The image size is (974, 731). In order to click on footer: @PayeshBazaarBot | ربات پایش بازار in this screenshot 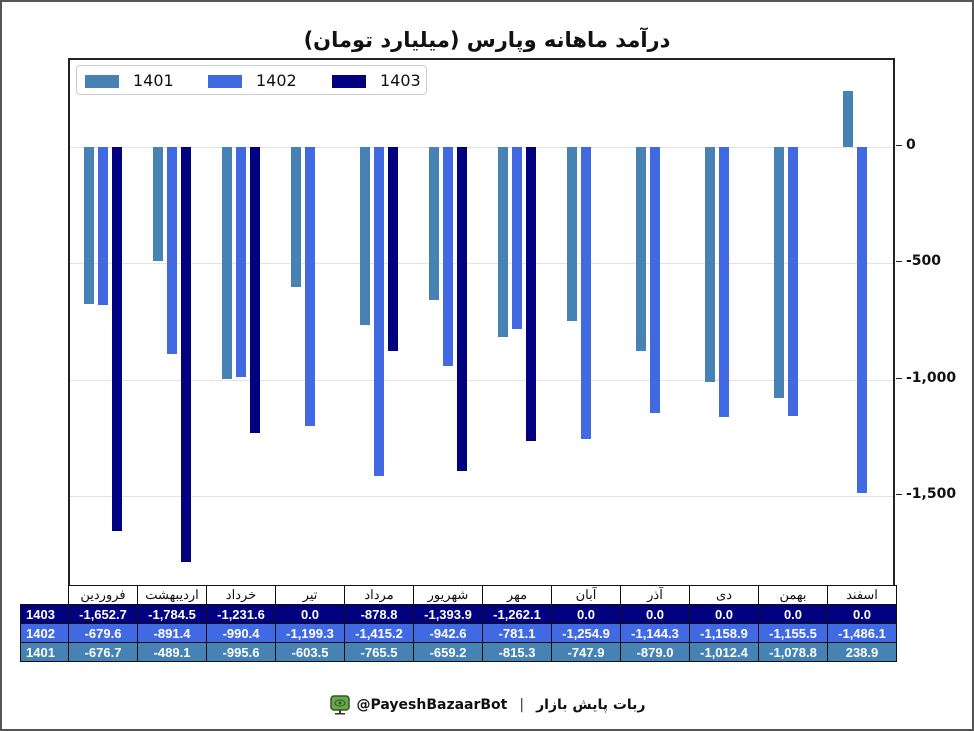, I will do `click(487, 705)`.